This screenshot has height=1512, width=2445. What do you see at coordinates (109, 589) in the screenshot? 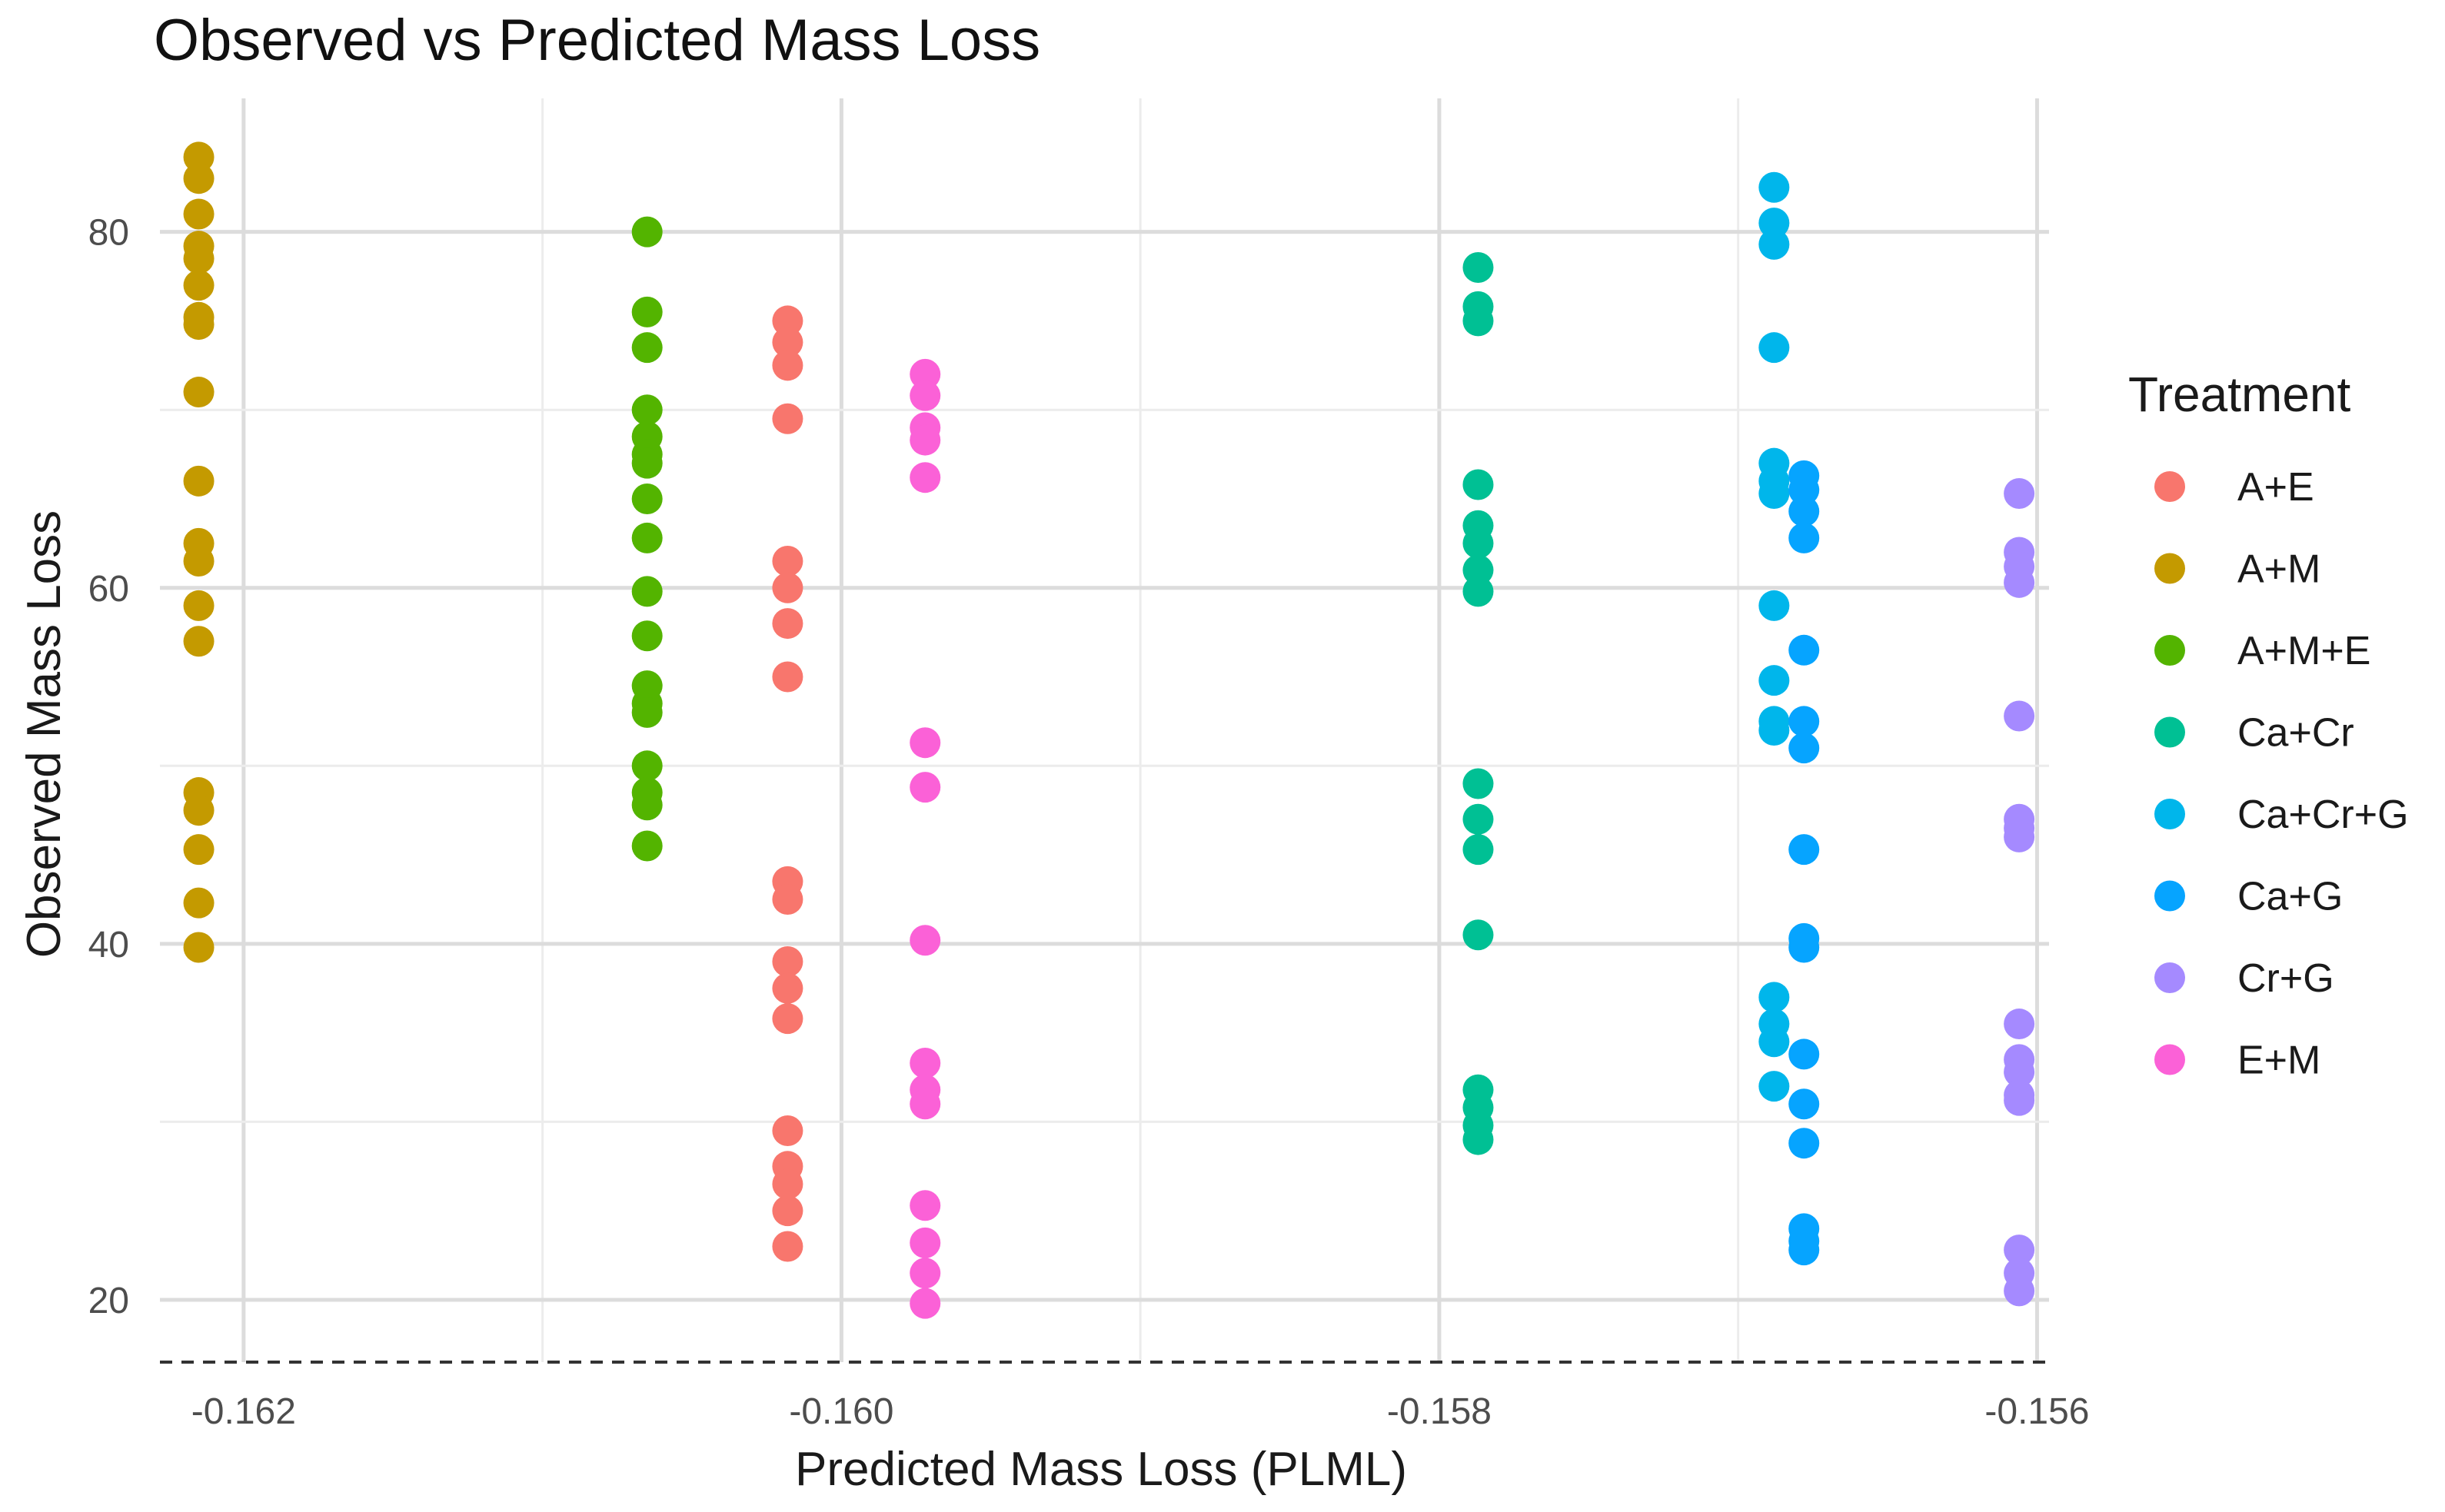
I see `y-tick-label: 60` at bounding box center [109, 589].